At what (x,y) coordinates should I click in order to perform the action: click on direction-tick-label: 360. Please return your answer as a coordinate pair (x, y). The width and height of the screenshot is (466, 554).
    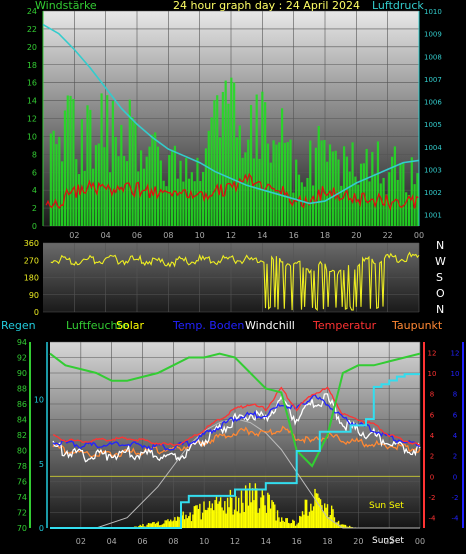
    Looking at the image, I should click on (31, 243).